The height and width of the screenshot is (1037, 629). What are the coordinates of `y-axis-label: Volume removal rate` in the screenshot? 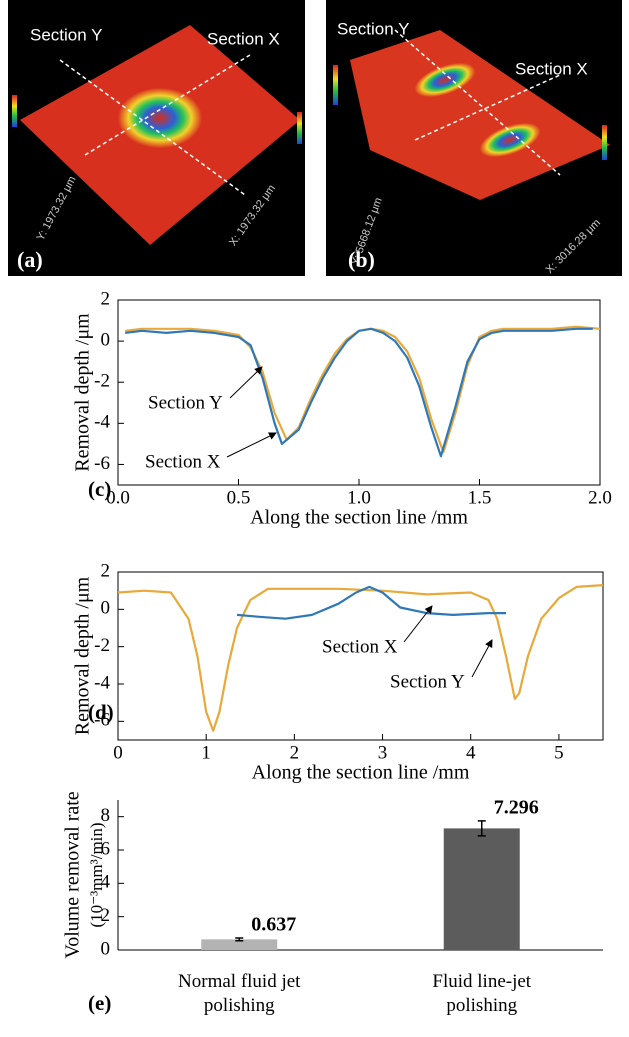 It's located at (73, 874).